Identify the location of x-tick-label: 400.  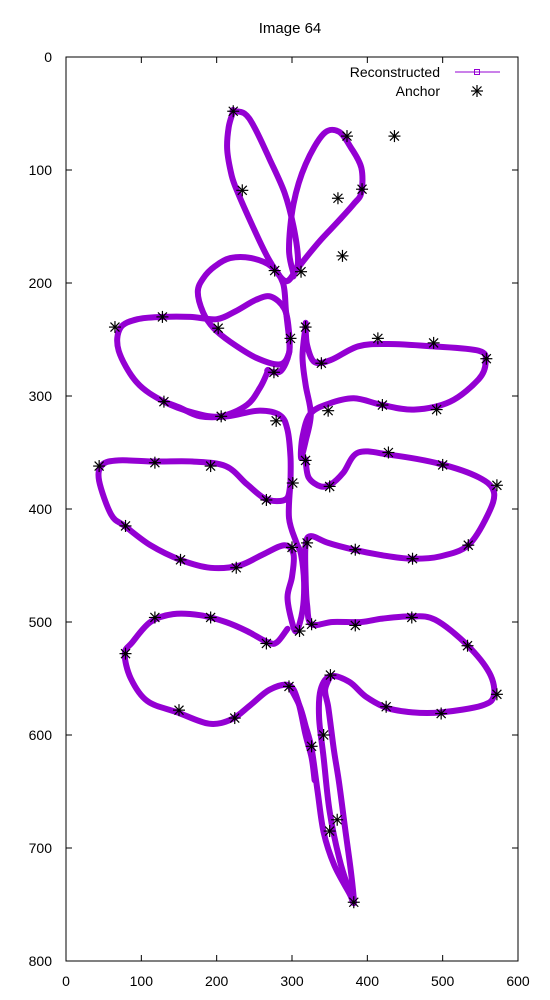
(368, 981).